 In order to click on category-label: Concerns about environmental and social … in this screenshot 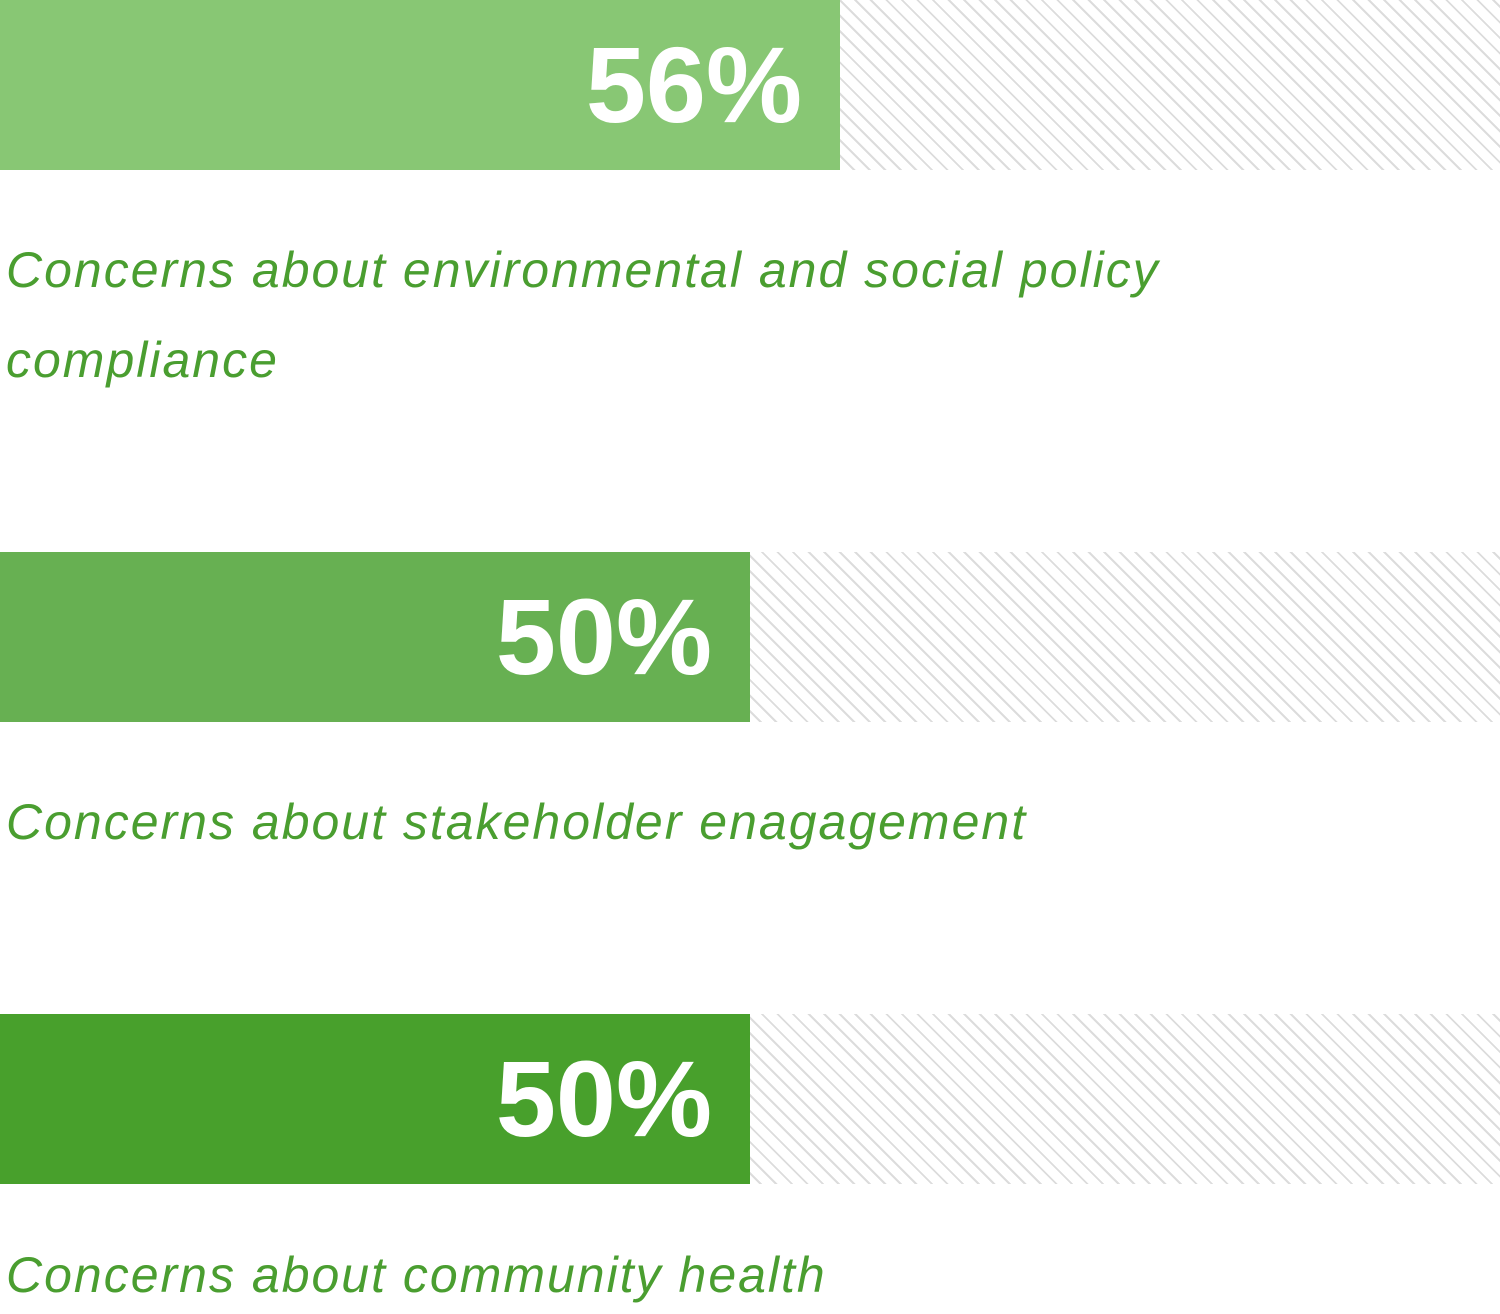, I will do `click(583, 315)`.